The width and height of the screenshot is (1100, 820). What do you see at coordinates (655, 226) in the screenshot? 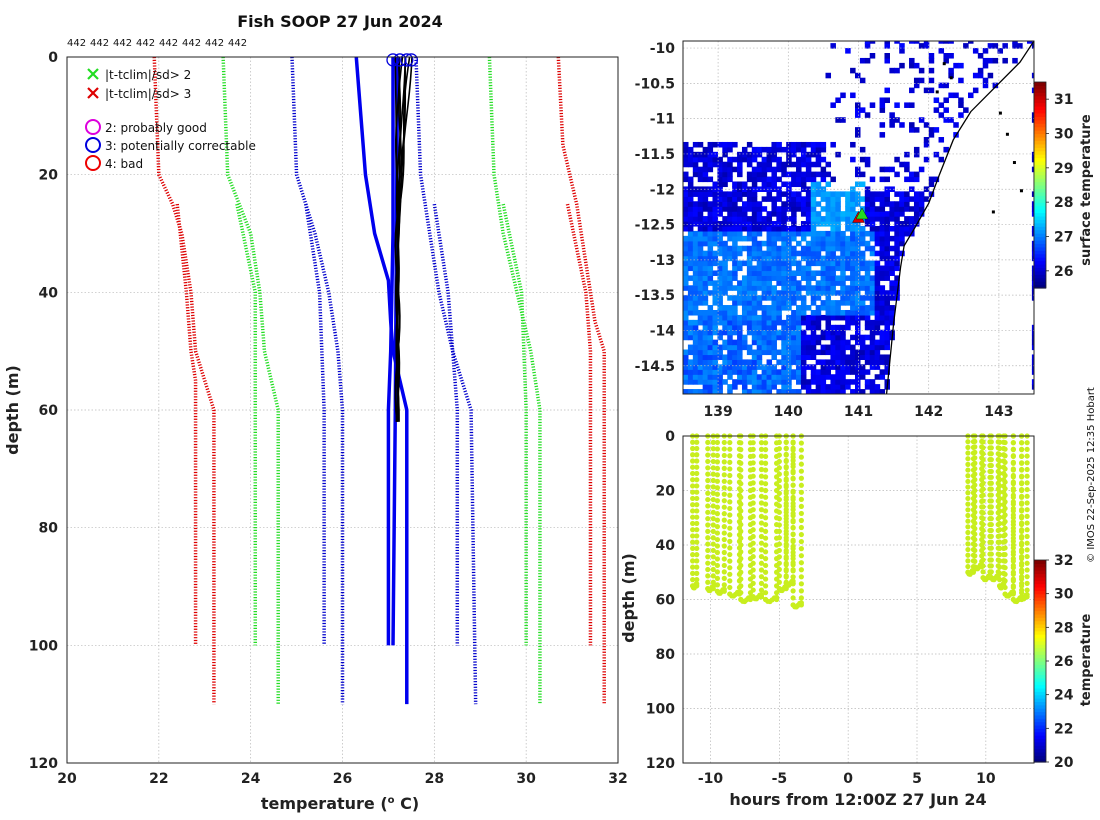
I see `lat-tick-label: -12.5` at bounding box center [655, 226].